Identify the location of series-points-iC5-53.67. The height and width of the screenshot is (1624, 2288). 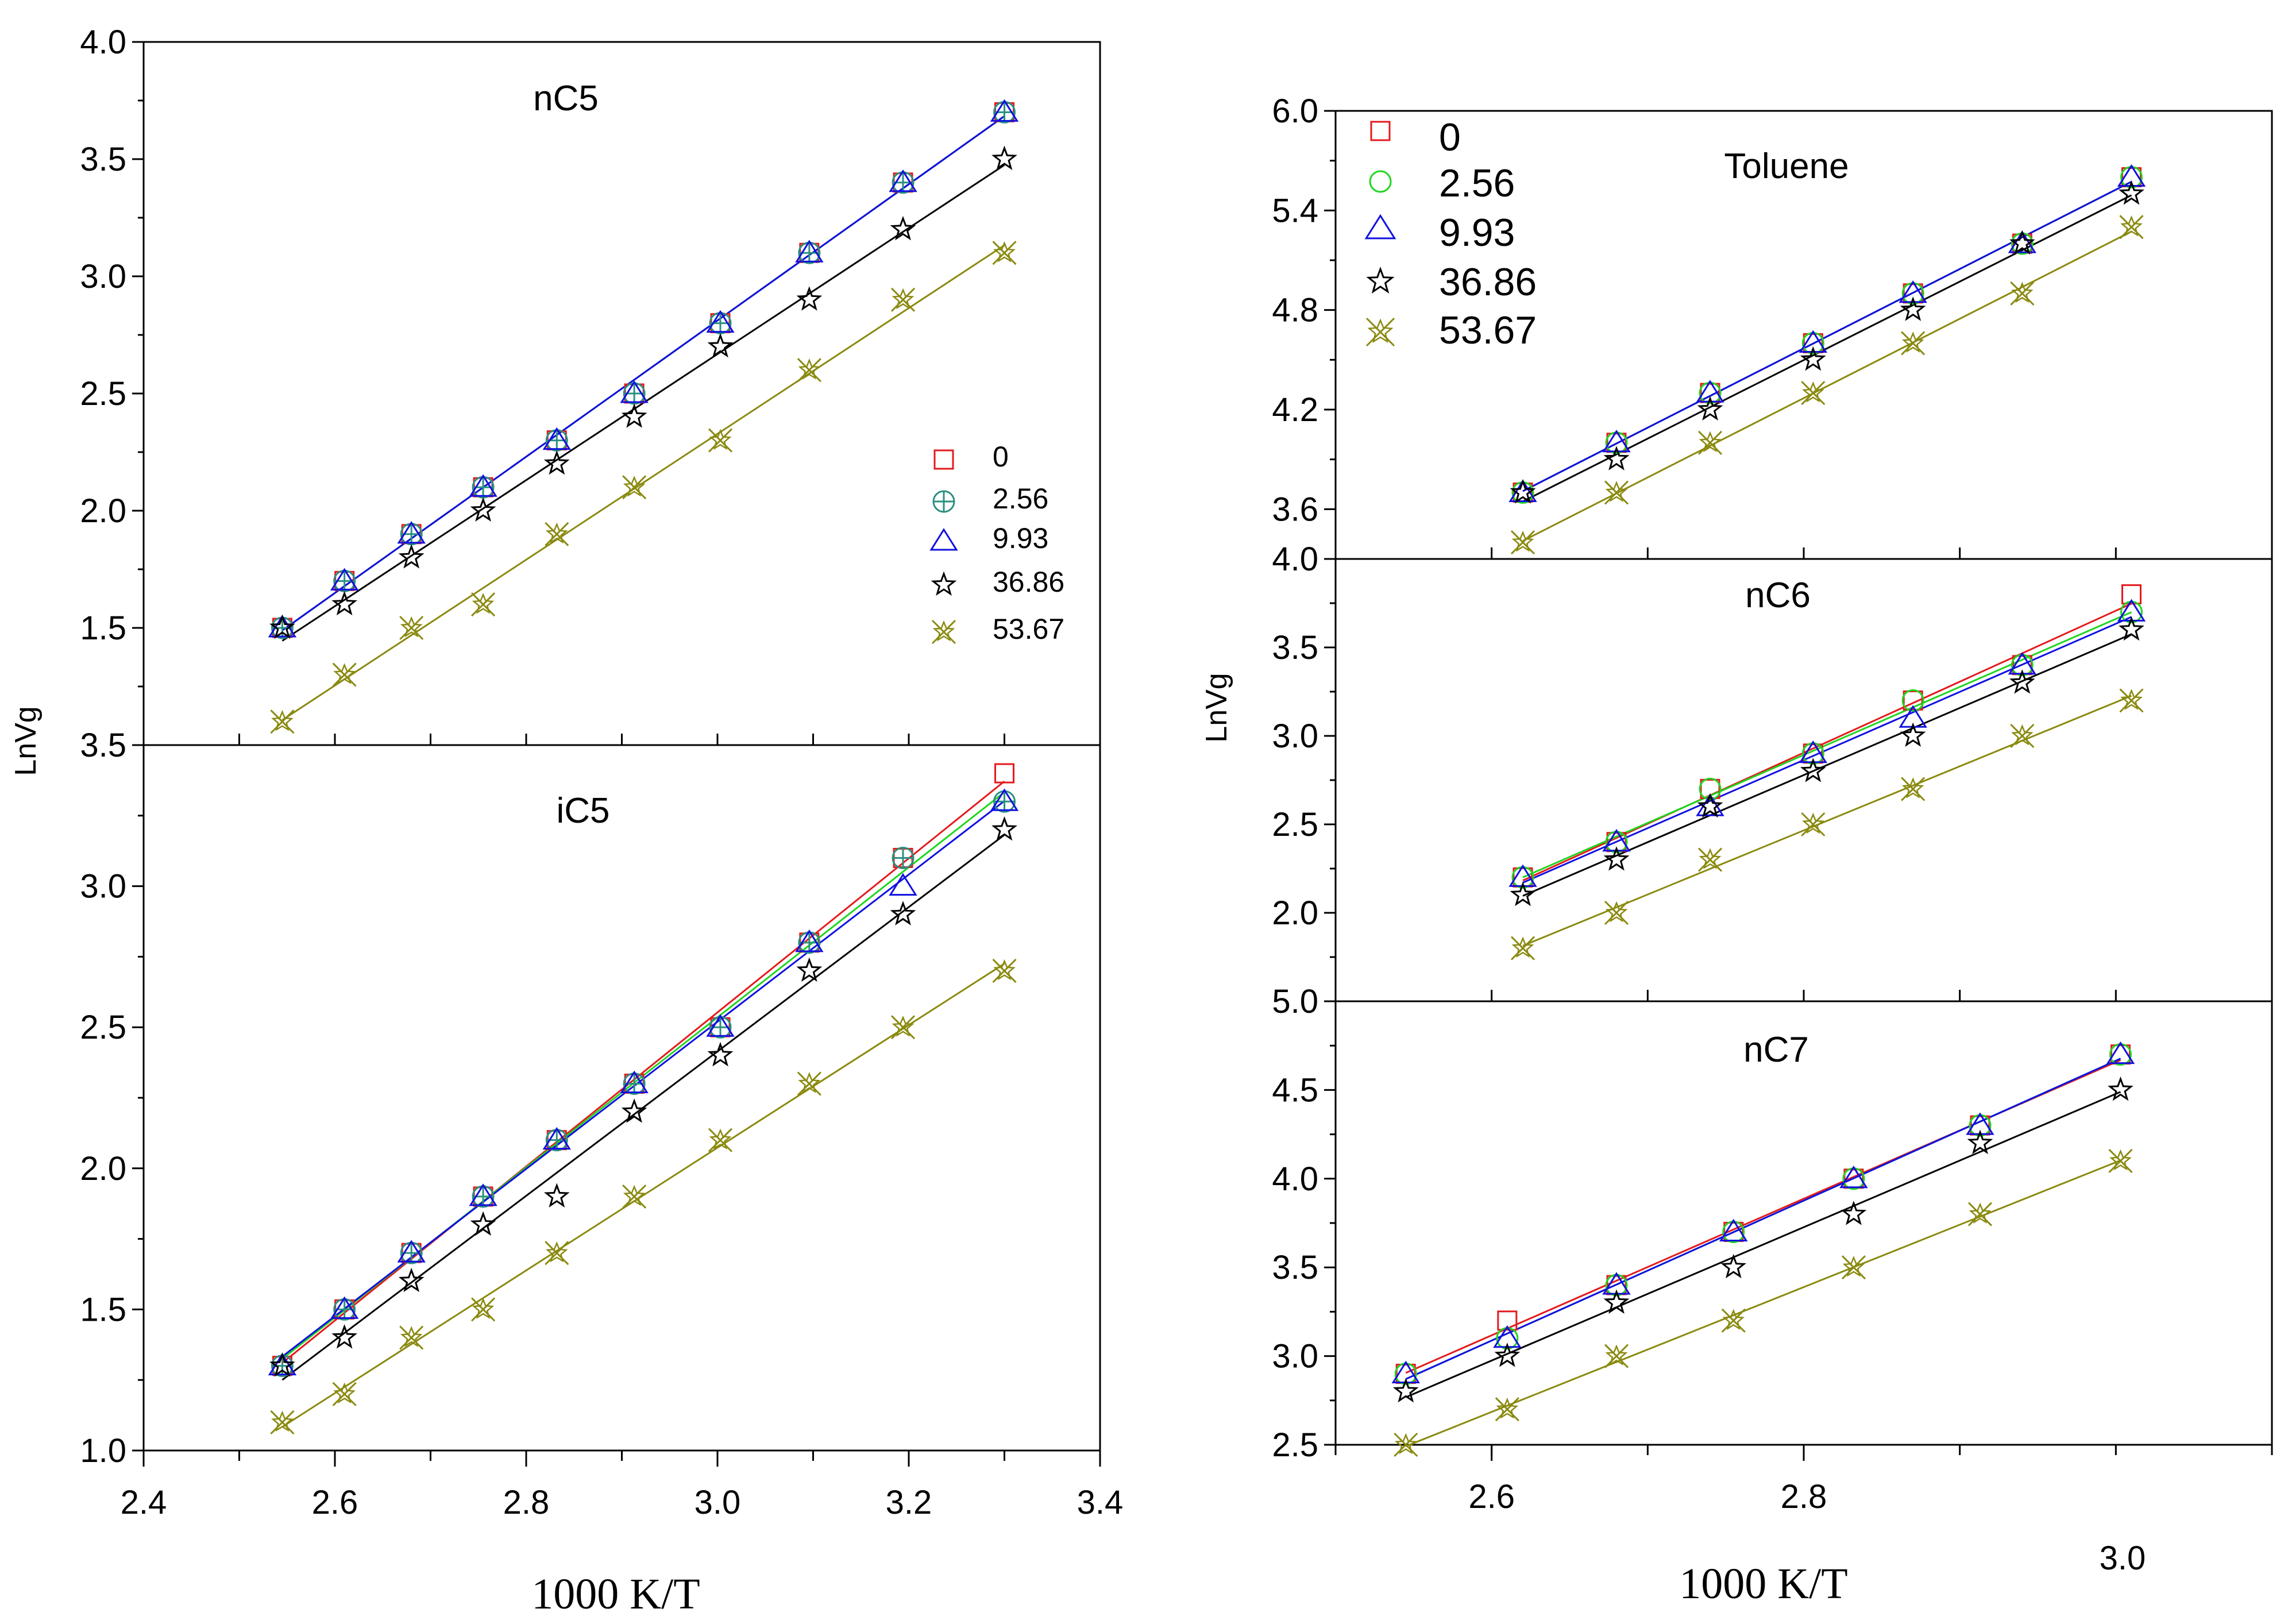
(643, 1196).